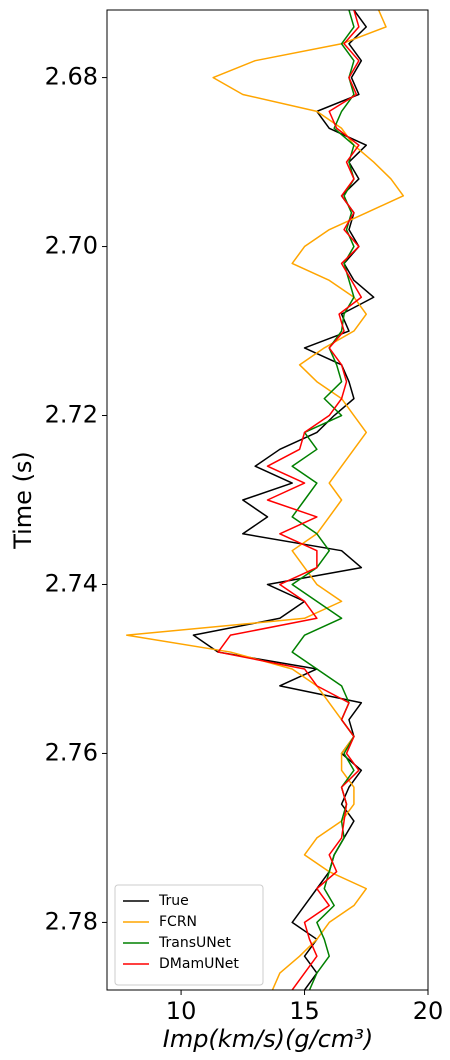  What do you see at coordinates (194, 943) in the screenshot?
I see `legend-label: TransUNet` at bounding box center [194, 943].